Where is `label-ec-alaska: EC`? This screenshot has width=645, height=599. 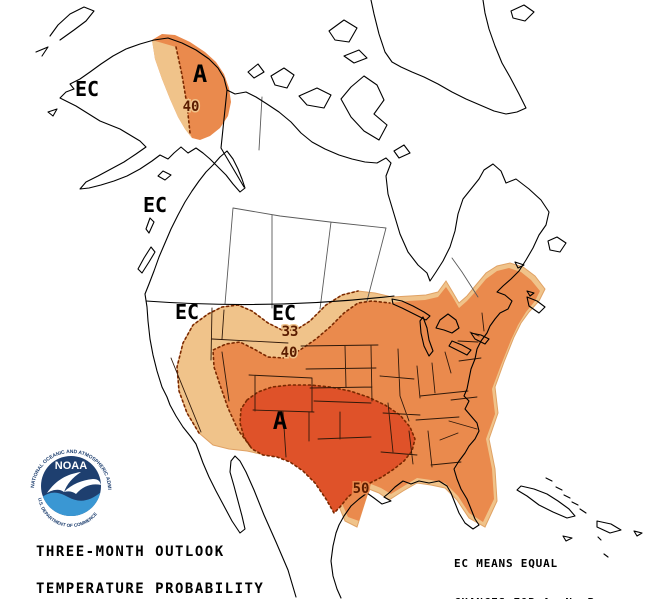 label-ec-alaska: EC is located at coordinates (87, 89).